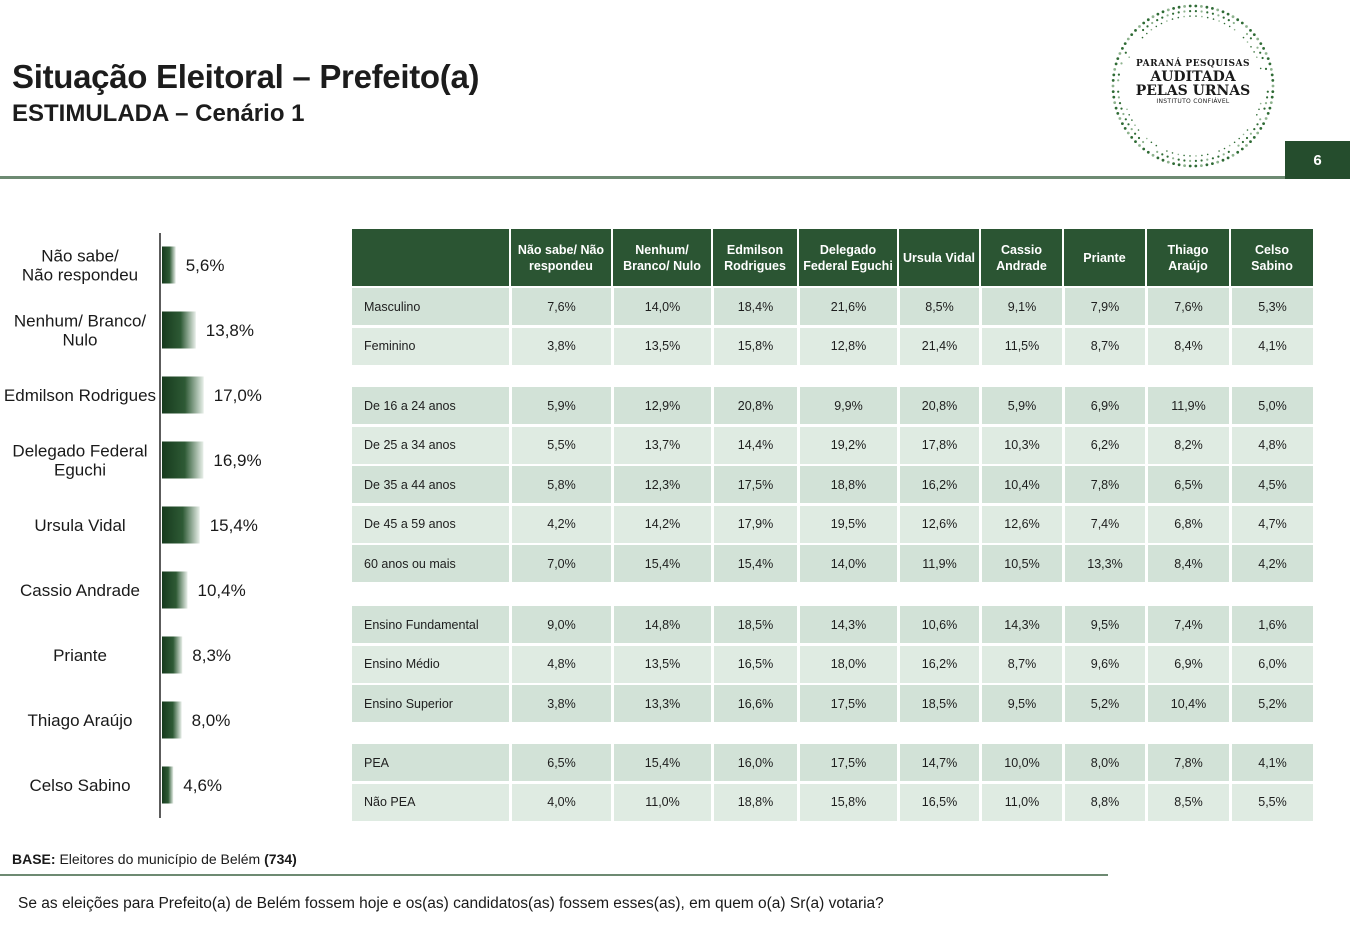 This screenshot has width=1350, height=938. Describe the element at coordinates (938, 484) in the screenshot. I see `table-cell: 16,2%` at that location.